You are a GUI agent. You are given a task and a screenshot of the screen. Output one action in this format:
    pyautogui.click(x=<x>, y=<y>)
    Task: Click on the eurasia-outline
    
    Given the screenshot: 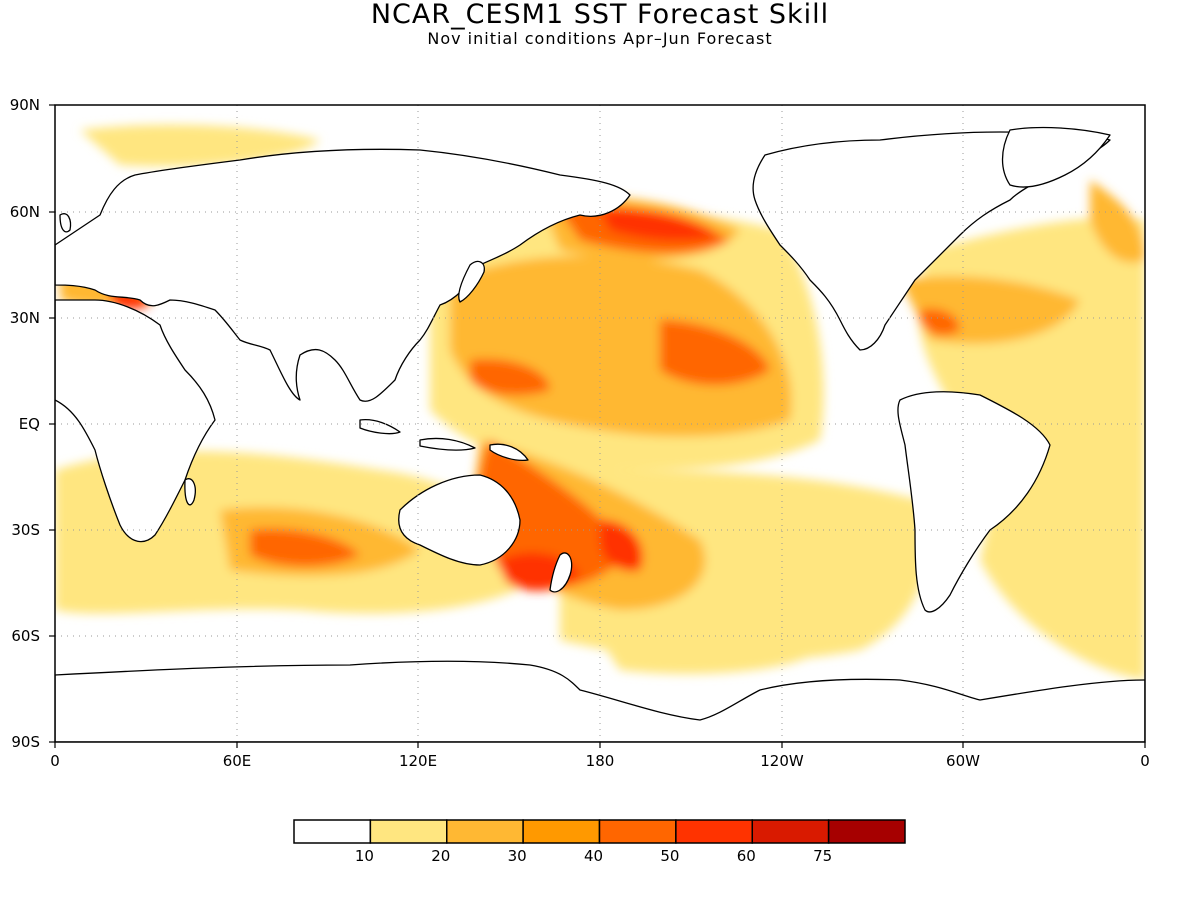 What is the action you would take?
    pyautogui.click(x=343, y=275)
    